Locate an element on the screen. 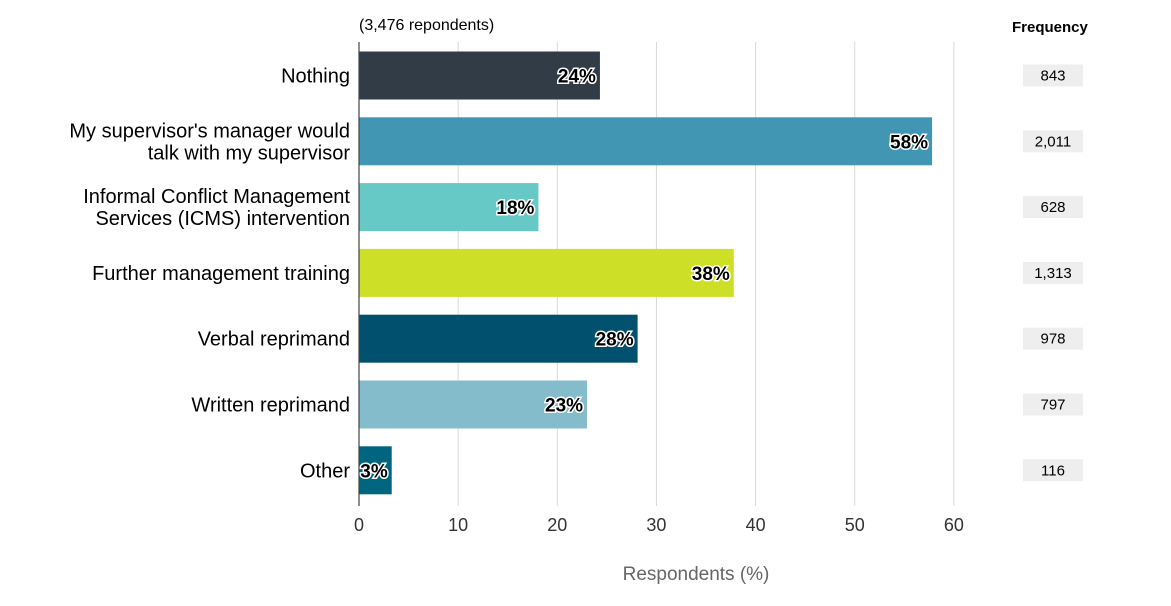 The image size is (1171, 606). frequency-value: 1,313 is located at coordinates (1053, 273).